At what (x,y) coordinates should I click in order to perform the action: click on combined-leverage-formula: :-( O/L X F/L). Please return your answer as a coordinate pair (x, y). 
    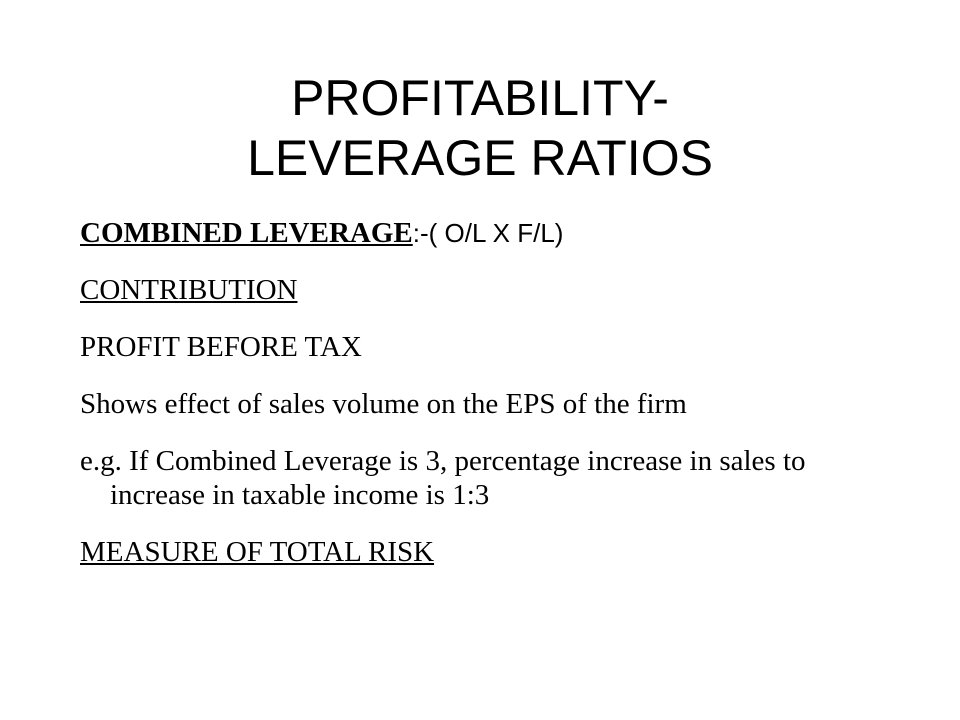
    Looking at the image, I should click on (488, 233).